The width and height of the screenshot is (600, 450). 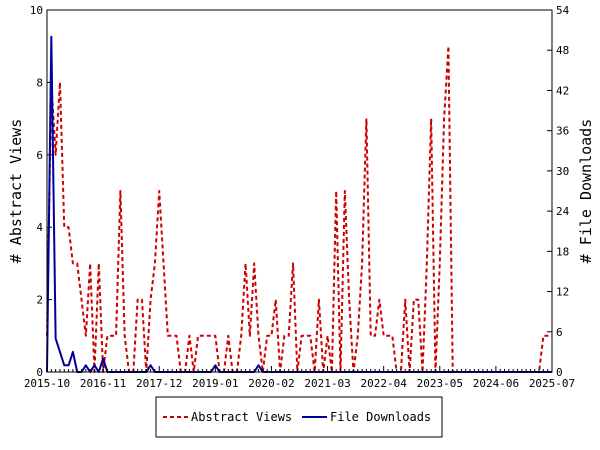 I want to click on x-tick-label: 2023-05, so click(x=440, y=383).